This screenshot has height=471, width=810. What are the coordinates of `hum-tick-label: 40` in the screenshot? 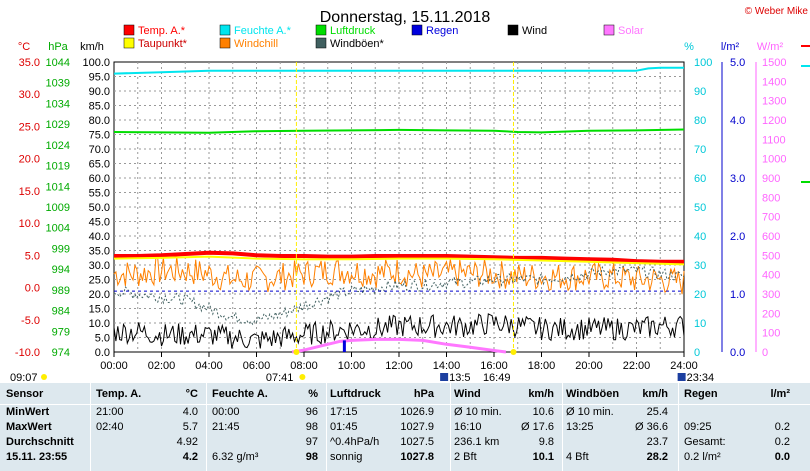 It's located at (700, 237).